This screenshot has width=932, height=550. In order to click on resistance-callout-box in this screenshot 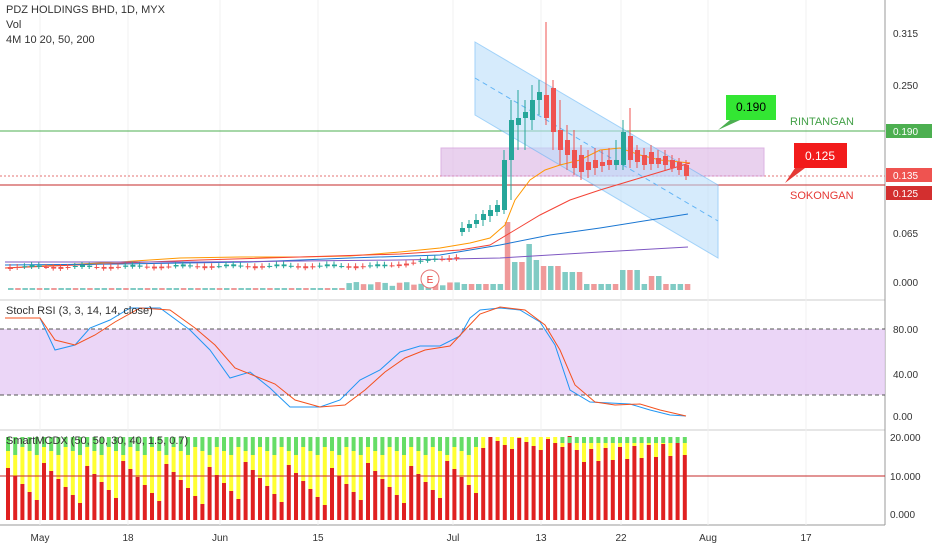, I will do `click(751, 107)`.